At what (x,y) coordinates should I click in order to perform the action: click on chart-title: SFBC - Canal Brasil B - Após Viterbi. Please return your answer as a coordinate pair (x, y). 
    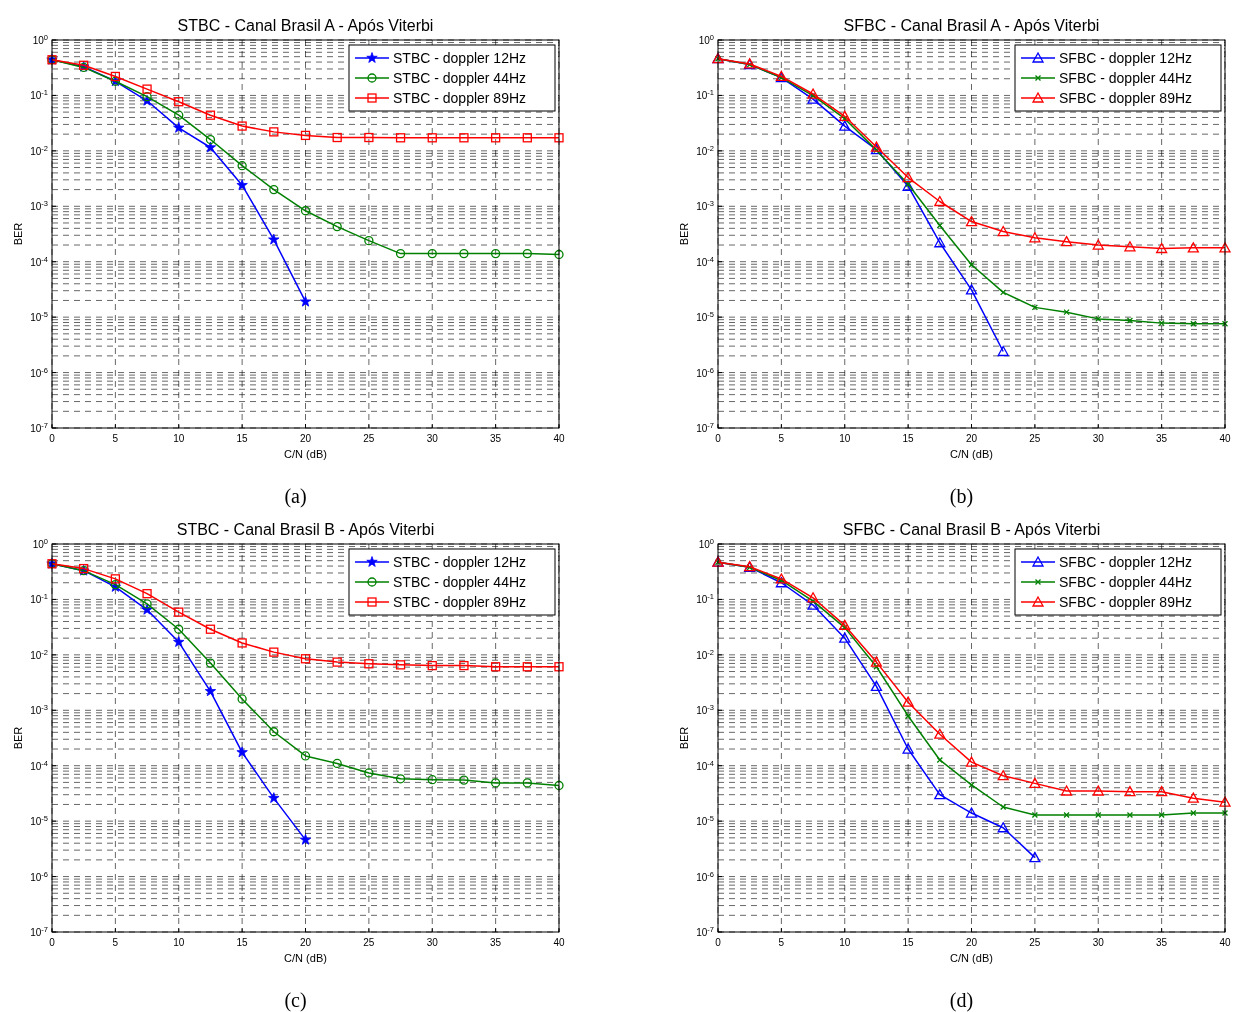
    Looking at the image, I should click on (971, 529).